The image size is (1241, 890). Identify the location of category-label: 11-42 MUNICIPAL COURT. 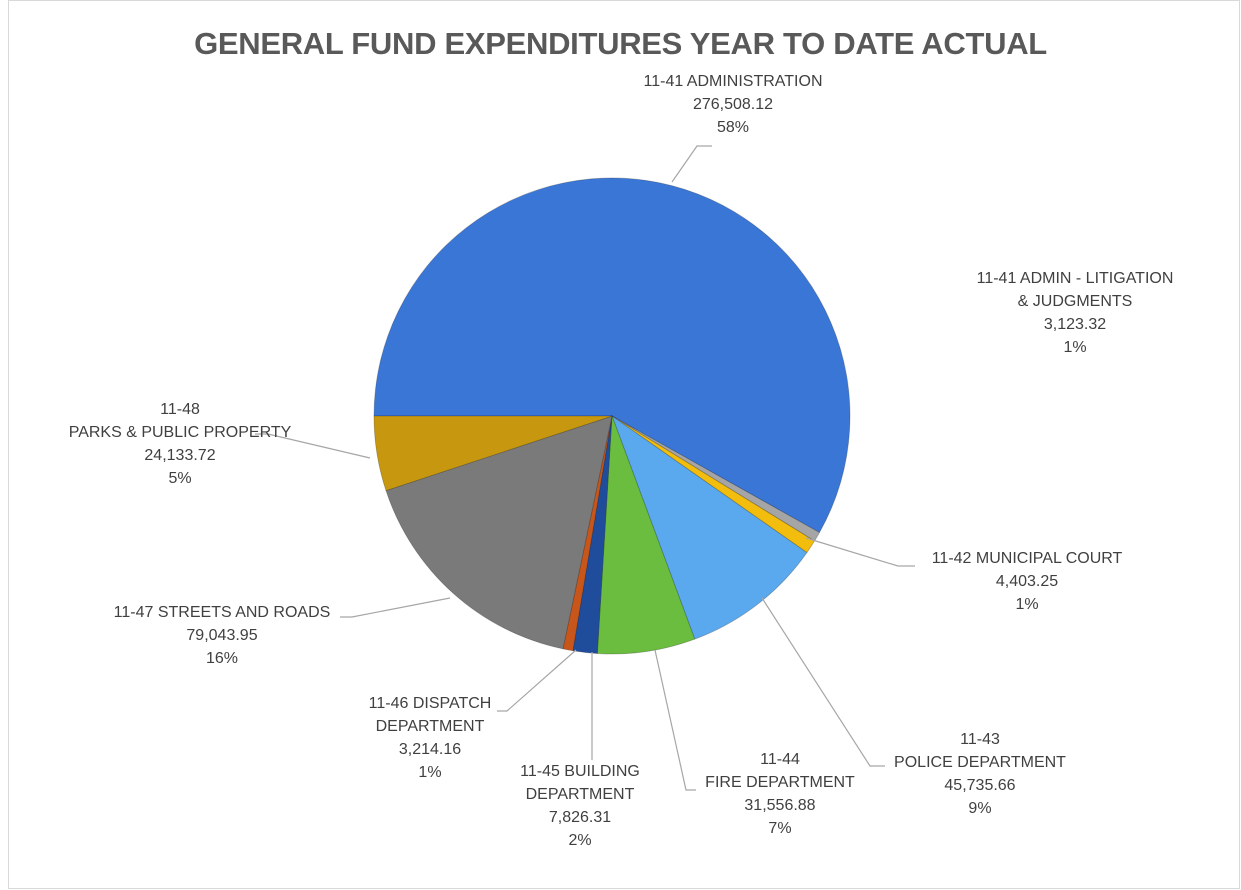
(1027, 558).